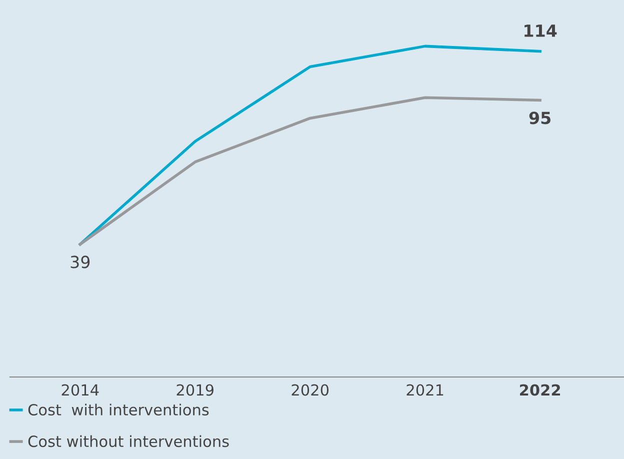 Image resolution: width=624 pixels, height=459 pixels. Describe the element at coordinates (539, 118) in the screenshot. I see `data-label: 95` at that location.